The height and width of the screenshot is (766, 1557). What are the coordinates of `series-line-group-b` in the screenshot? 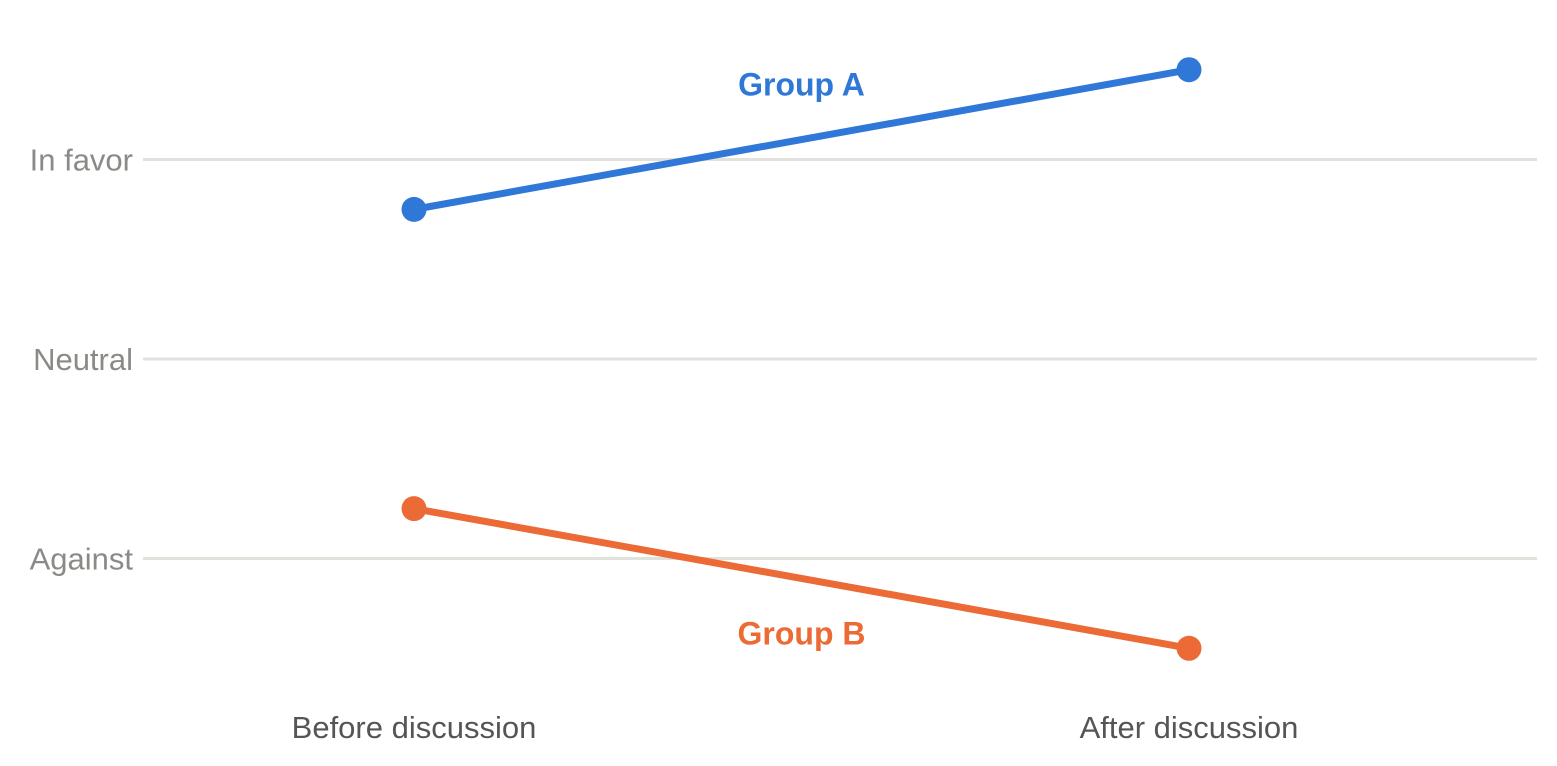 It's located at (801, 578).